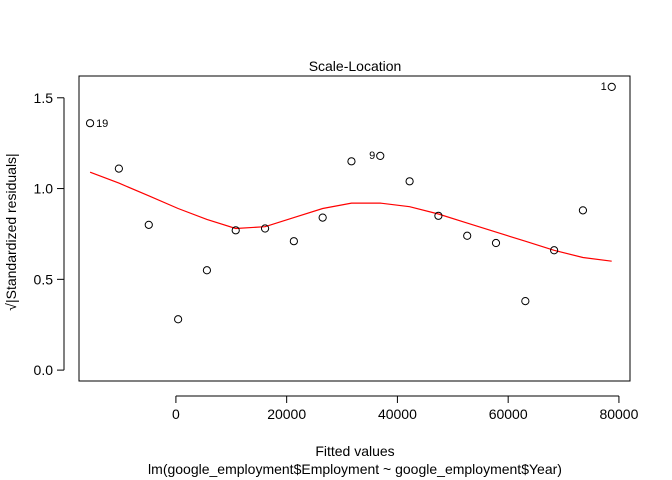 The image size is (672, 480). Describe the element at coordinates (354, 451) in the screenshot. I see `x-axis-label: Fitted values` at that location.